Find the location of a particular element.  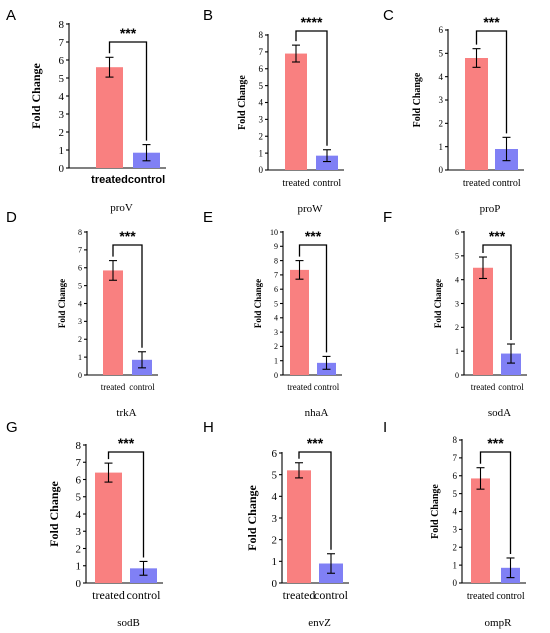

gene-label-envZ: envZ is located at coordinates (319, 623).